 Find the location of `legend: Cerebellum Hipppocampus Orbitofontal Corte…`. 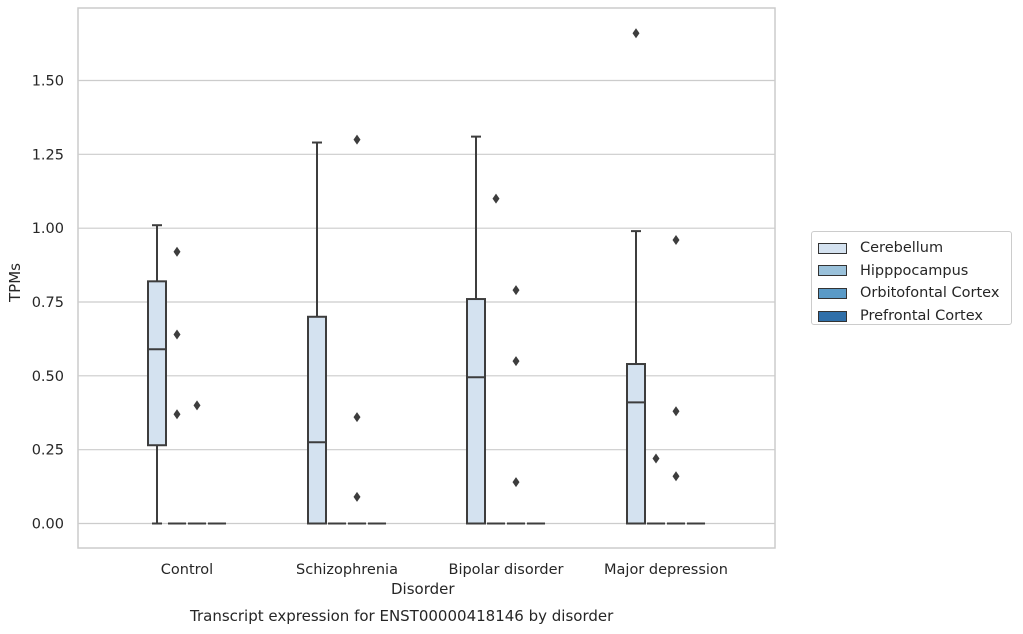

legend: Cerebellum Hipppocampus Orbitofontal Corte… is located at coordinates (911, 278).